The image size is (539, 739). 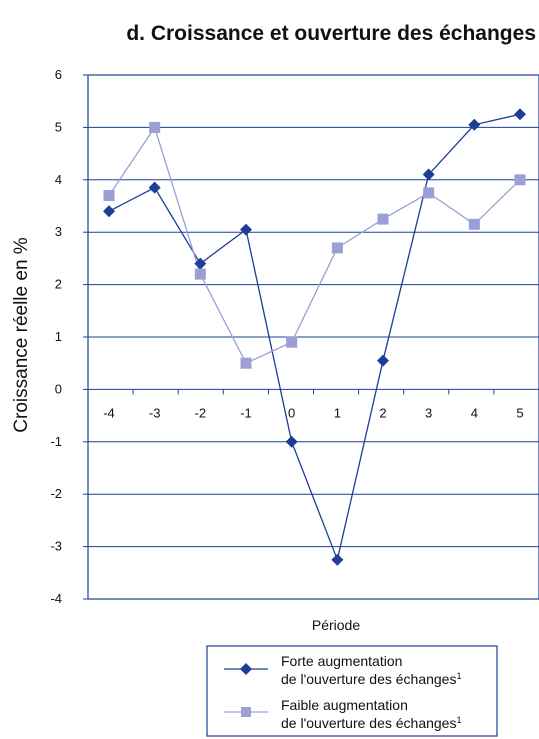 What do you see at coordinates (344, 705) in the screenshot?
I see `legend-faible-line1: Faible augmentation` at bounding box center [344, 705].